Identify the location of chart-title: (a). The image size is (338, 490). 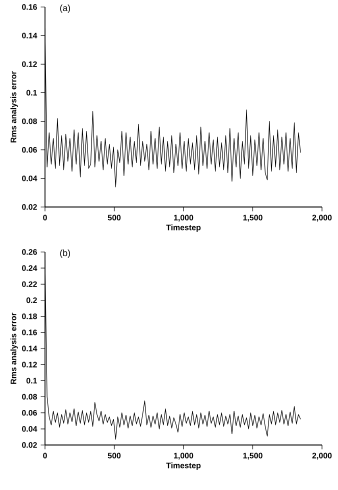
(65, 8).